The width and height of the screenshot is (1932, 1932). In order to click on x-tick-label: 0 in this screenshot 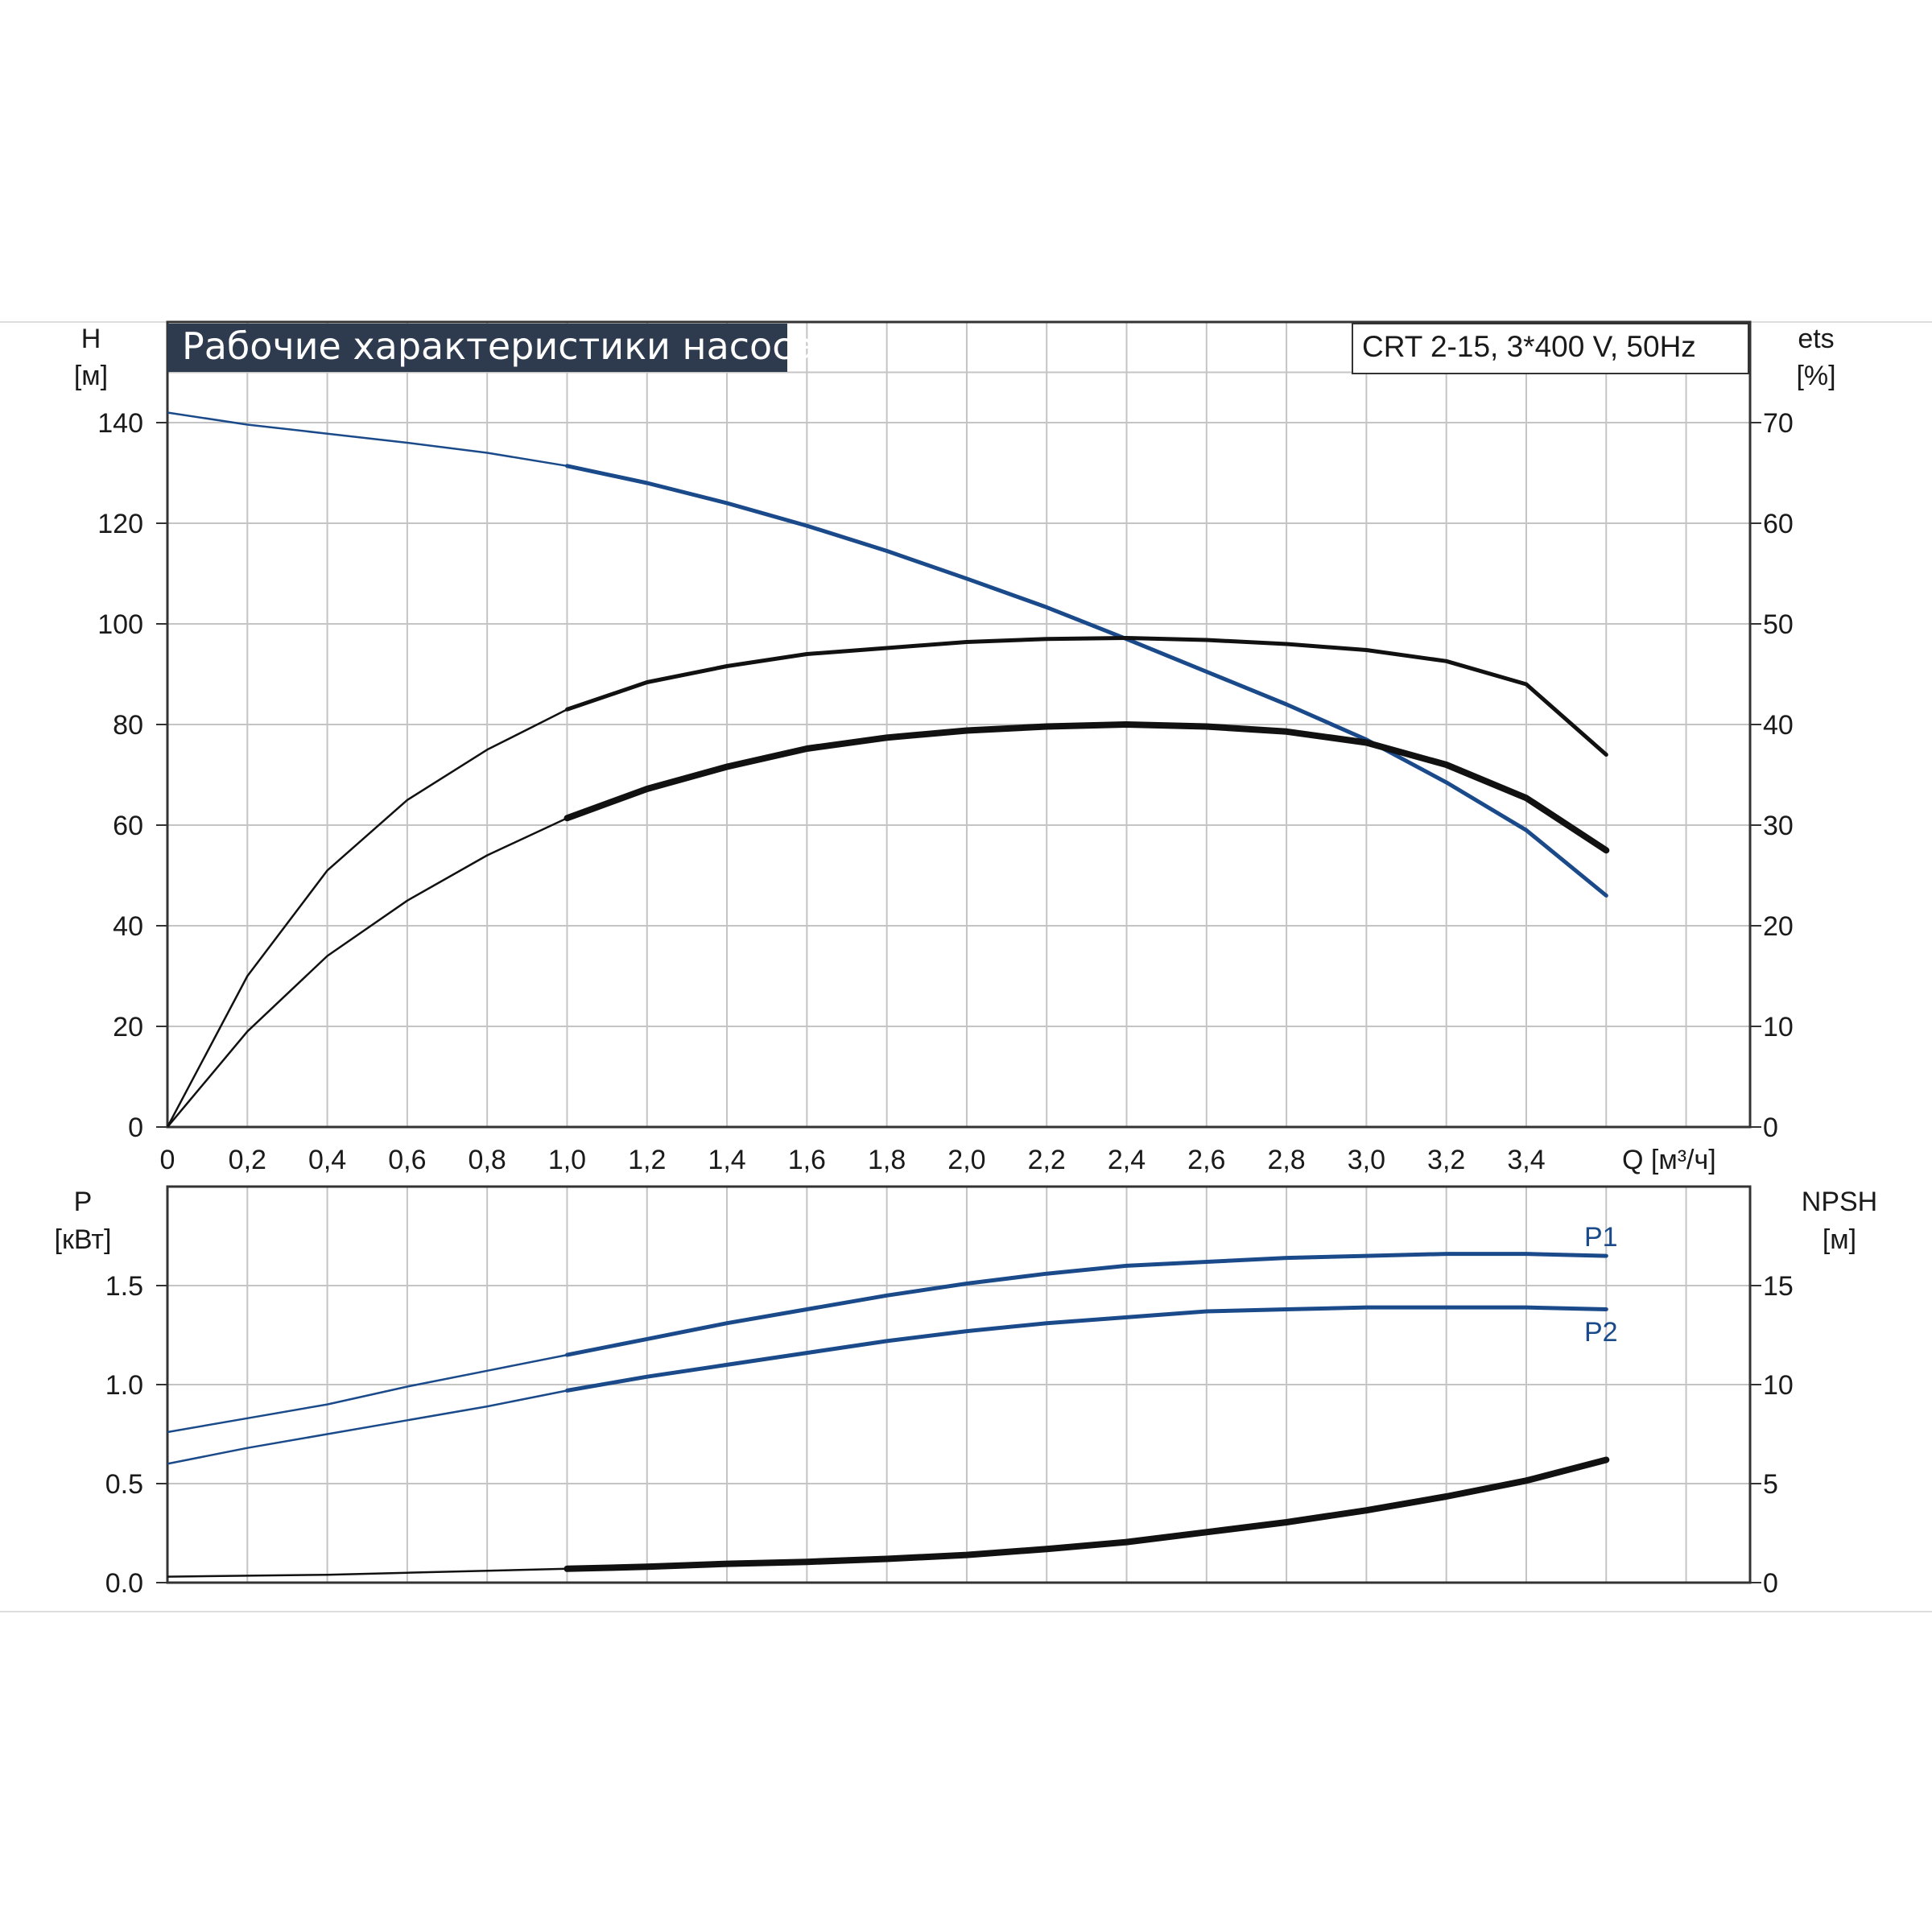, I will do `click(167, 1160)`.